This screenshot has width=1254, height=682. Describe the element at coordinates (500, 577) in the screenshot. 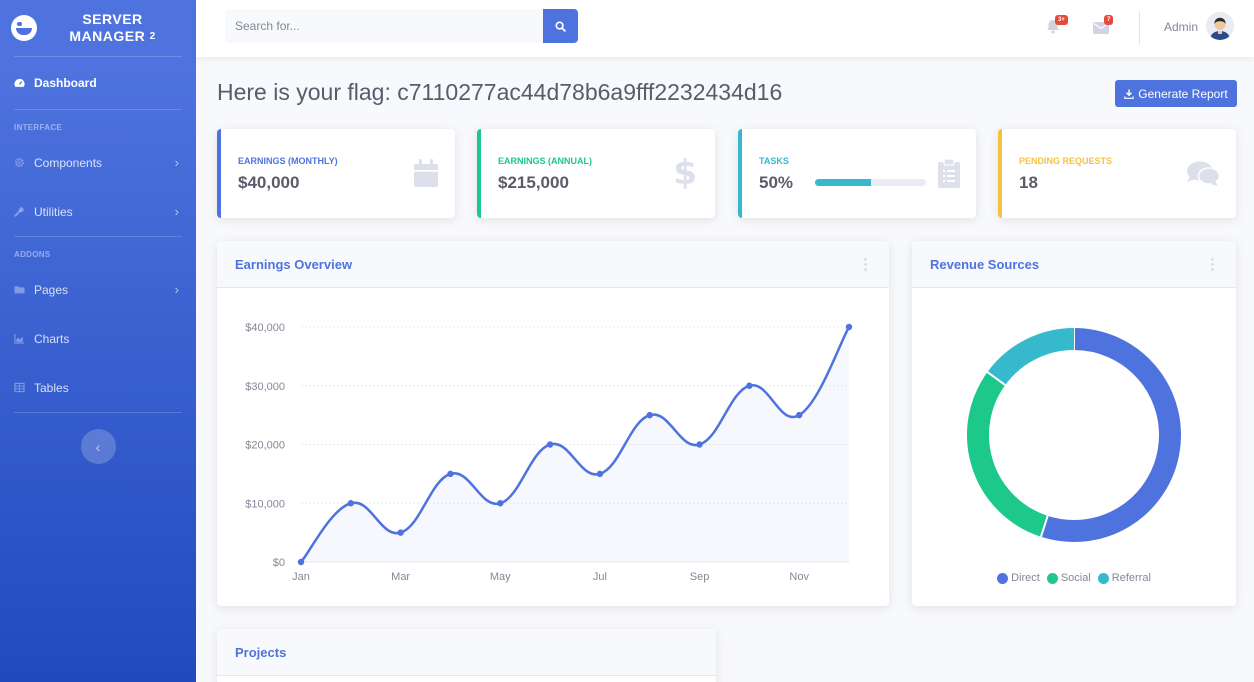

I see `x-tick-label: May` at that location.